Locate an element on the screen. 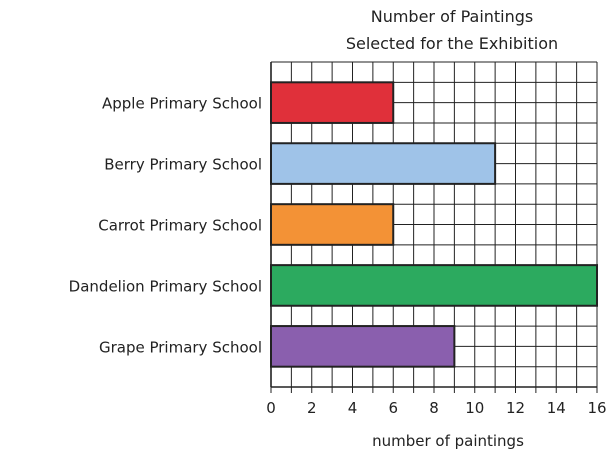  x-tick-labels: 0 2 4 6 8 10 12 14 16 is located at coordinates (436, 408).